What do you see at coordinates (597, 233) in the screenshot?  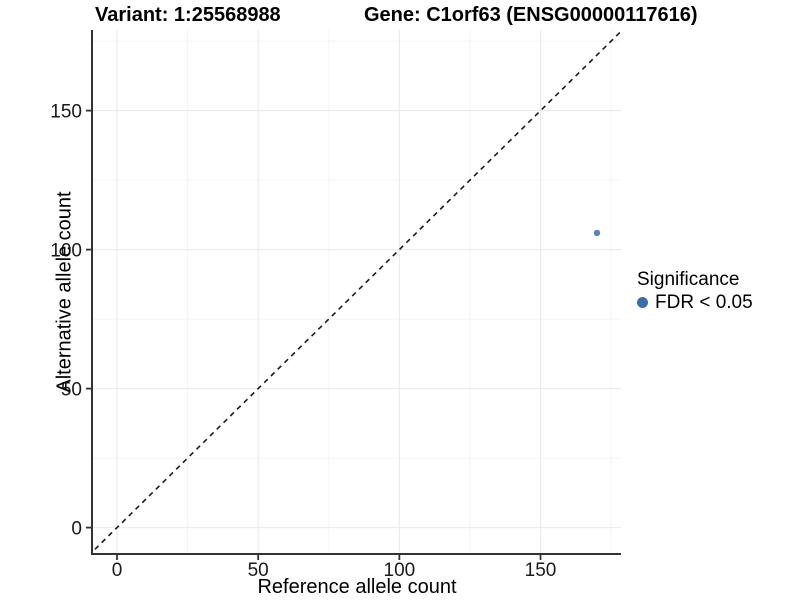 I see `data-point` at bounding box center [597, 233].